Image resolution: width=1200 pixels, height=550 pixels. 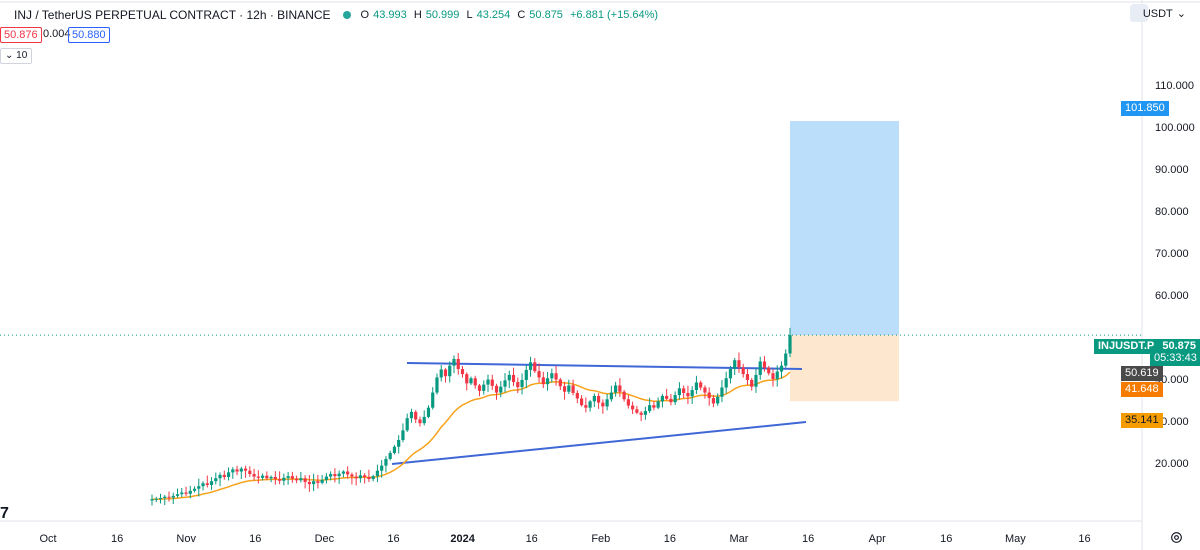 What do you see at coordinates (1142, 373) in the screenshot?
I see `entry-price-tag: 50.619` at bounding box center [1142, 373].